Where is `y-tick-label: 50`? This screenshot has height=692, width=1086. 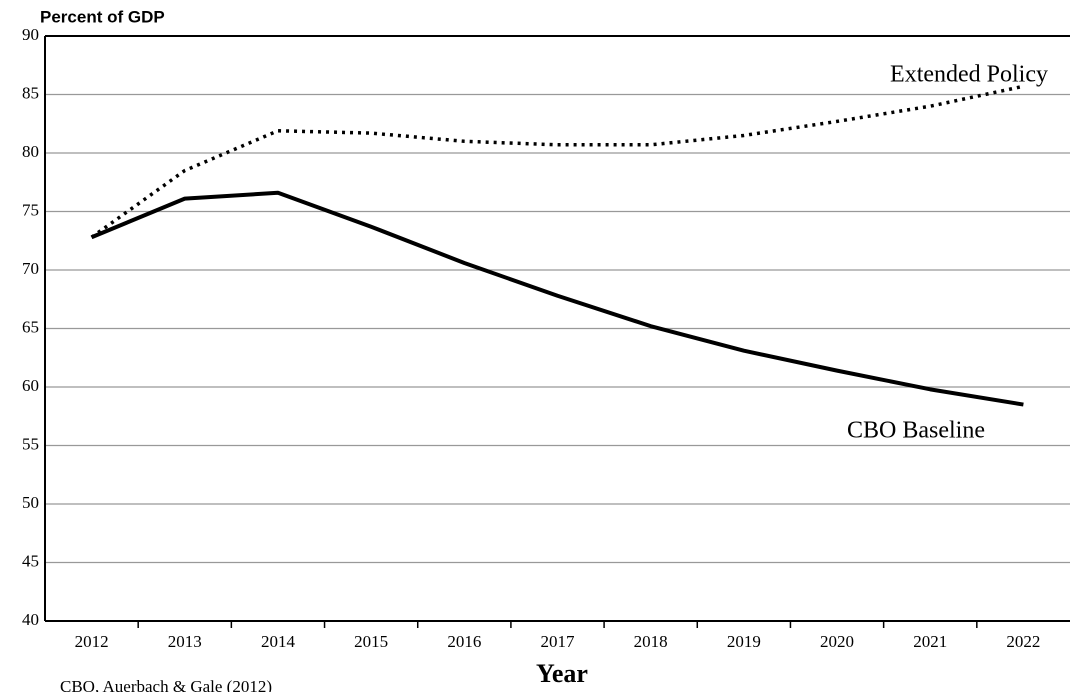 y-tick-label: 50 is located at coordinates (30, 502).